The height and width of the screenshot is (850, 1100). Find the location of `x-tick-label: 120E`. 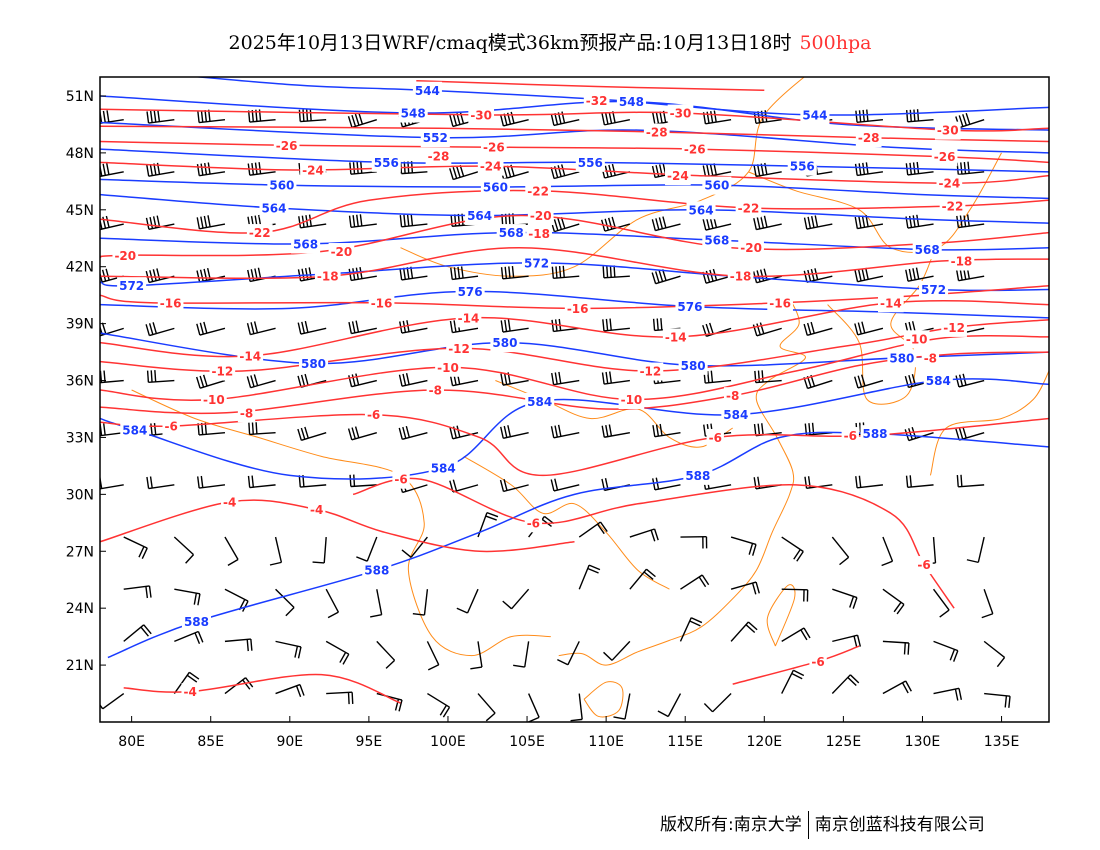

x-tick-label: 120E is located at coordinates (765, 742).